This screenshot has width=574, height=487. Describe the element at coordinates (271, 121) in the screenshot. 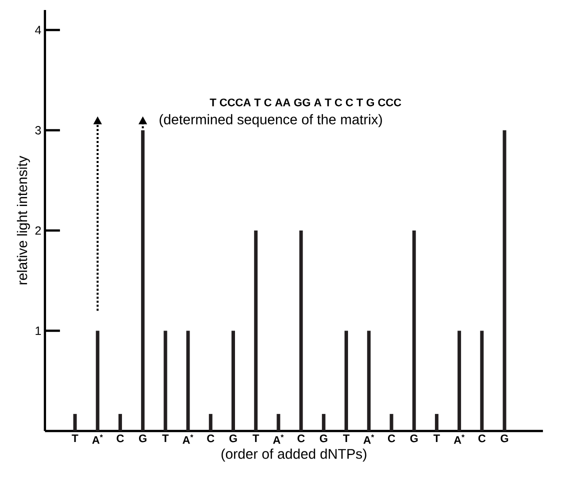

I see `annotation: (determined sequence of the matrix)` at that location.